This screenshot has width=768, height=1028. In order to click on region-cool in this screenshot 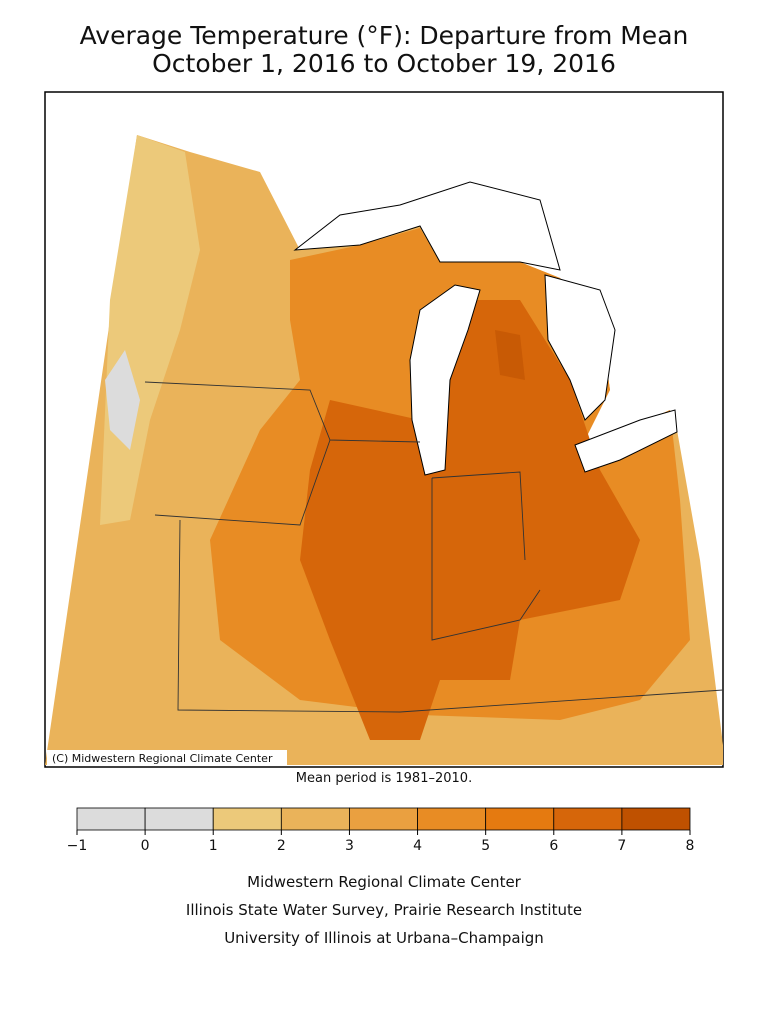, I will do `click(122, 400)`.